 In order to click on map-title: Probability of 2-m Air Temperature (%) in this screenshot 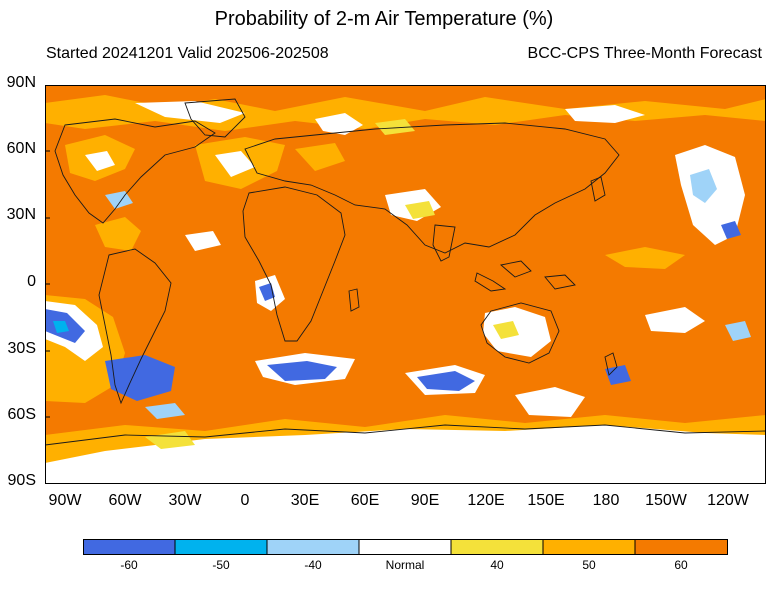, I will do `click(384, 19)`.